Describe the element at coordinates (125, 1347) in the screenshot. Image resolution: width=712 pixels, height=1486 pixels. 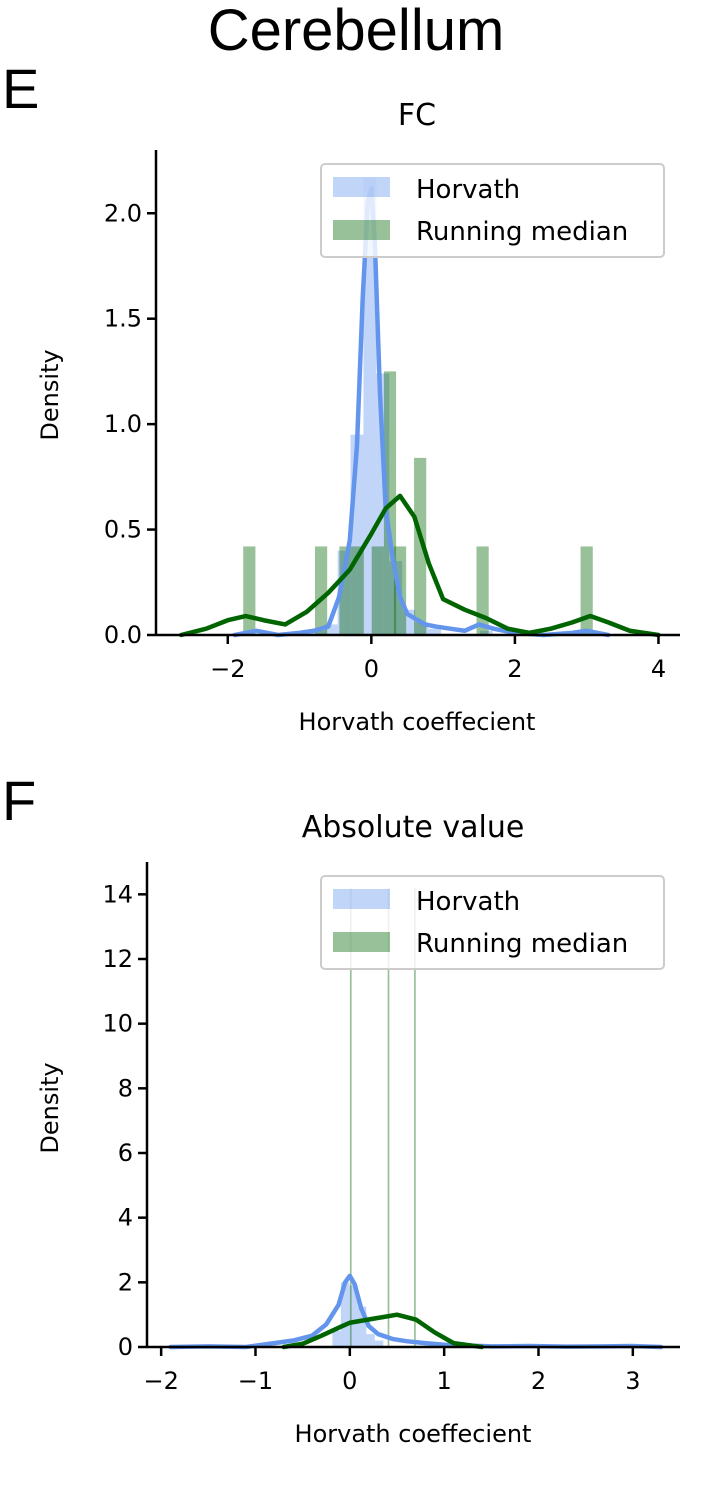
I see `y-tick-label: 0` at that location.